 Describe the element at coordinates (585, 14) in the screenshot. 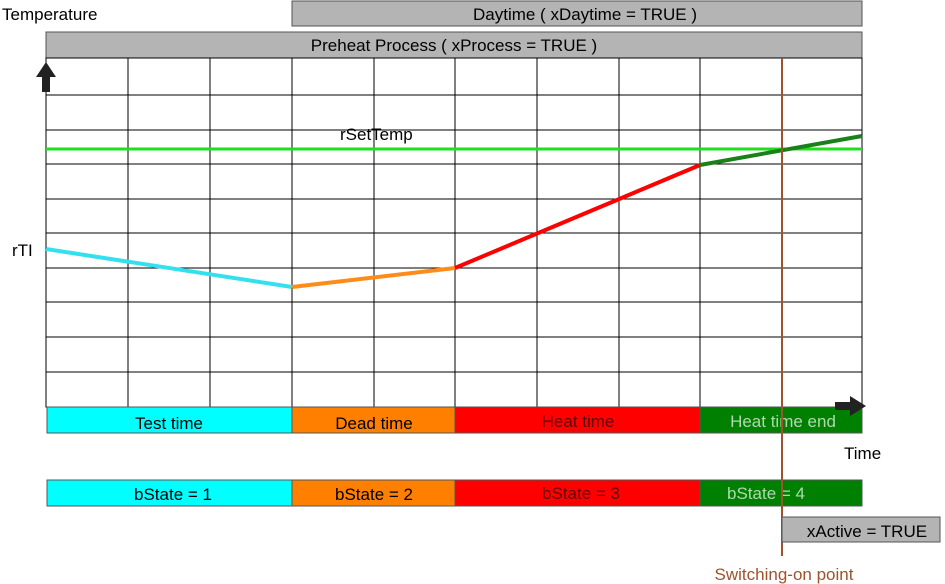

I see `daytime-bar-label: Daytime ( xDaytime = TRUE )` at that location.